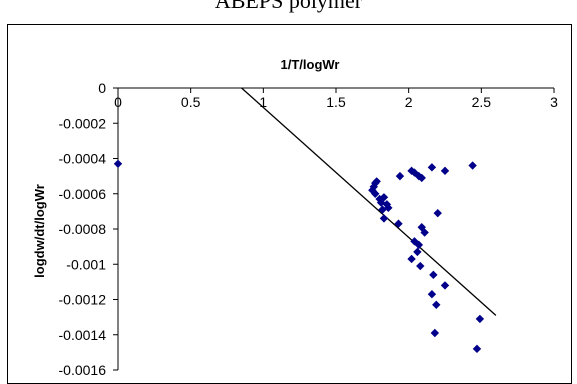 This screenshot has height=384, width=577. I want to click on chart-title: 1/T/logWr, so click(310, 64).